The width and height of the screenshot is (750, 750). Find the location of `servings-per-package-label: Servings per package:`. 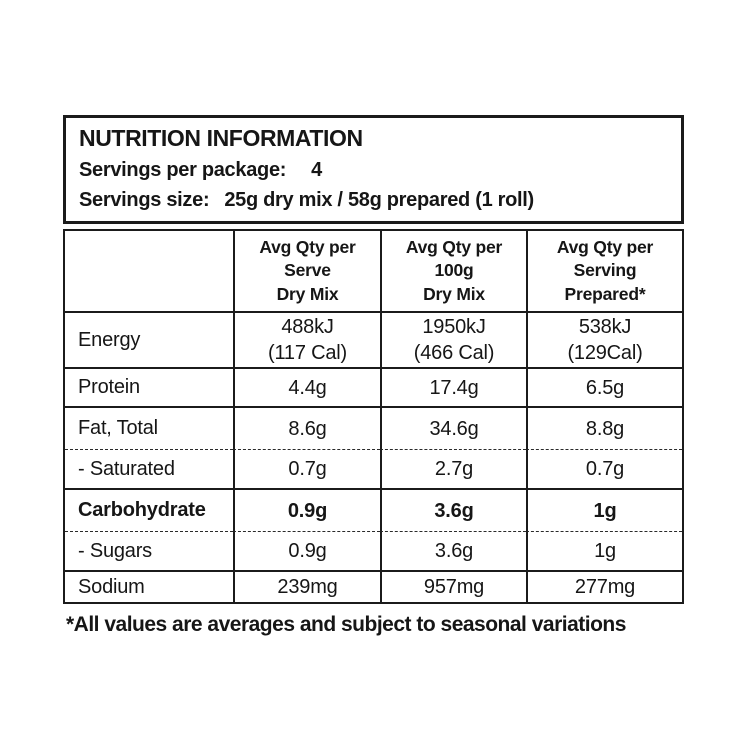

servings-per-package-label: Servings per package: is located at coordinates (183, 170).